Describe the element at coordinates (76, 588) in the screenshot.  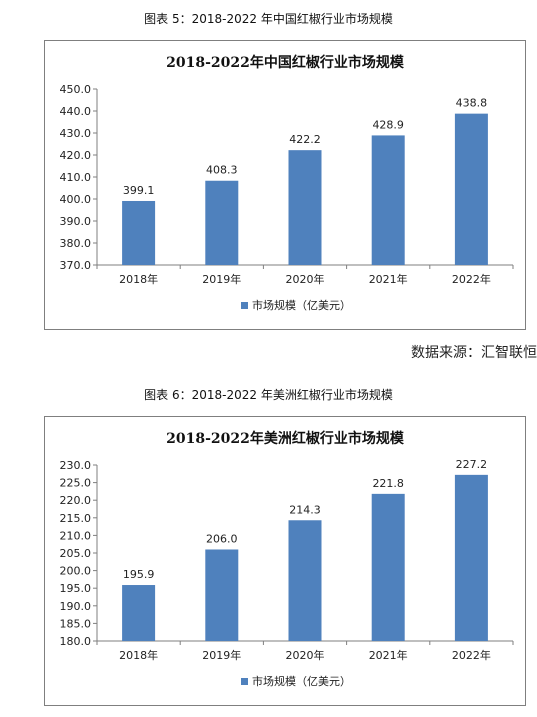
I see `y-tick-label: 195.0` at that location.